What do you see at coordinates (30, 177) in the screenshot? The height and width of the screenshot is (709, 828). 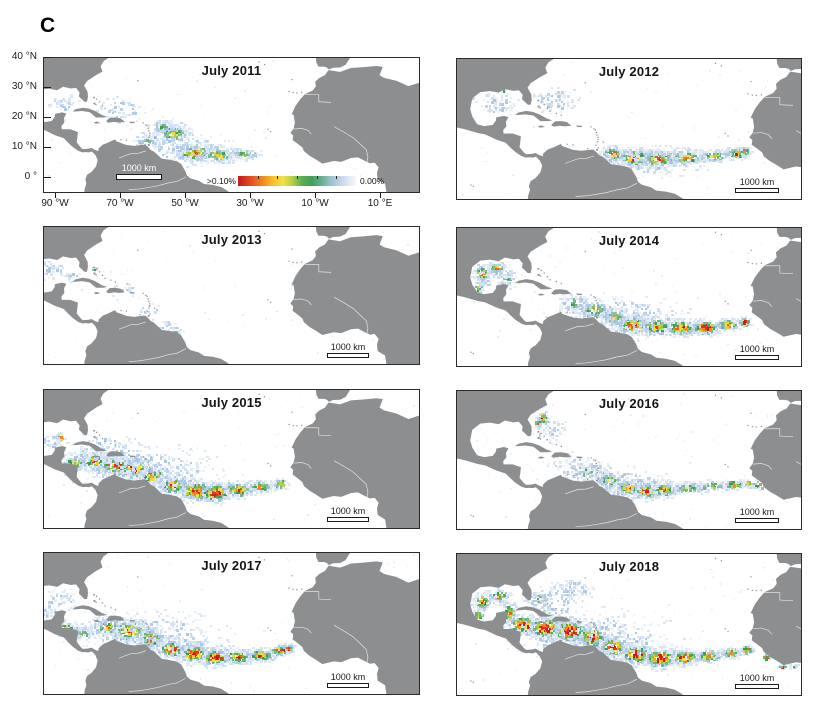 I see `y-axis-label: 0 °` at bounding box center [30, 177].